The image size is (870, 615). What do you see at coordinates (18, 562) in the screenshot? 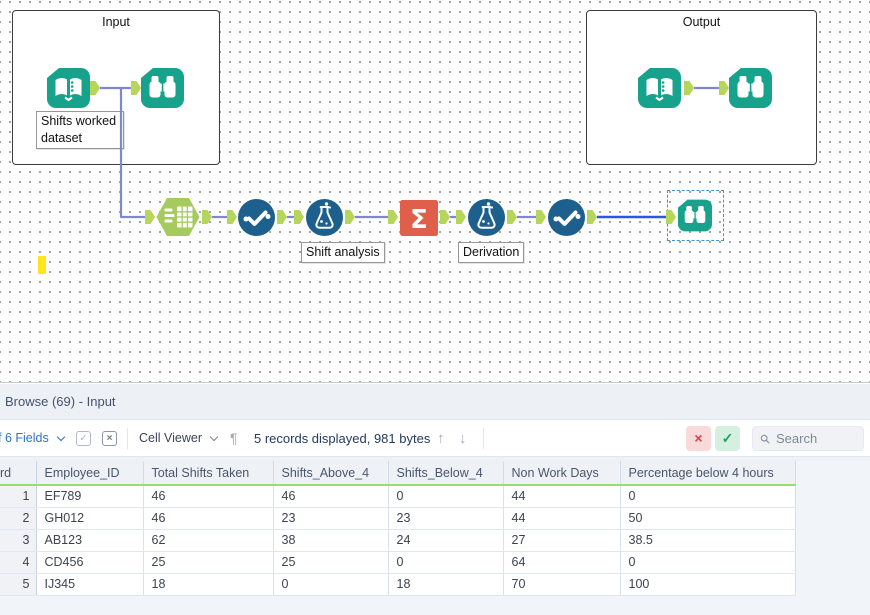
I see `row-number-cell: 4` at bounding box center [18, 562].